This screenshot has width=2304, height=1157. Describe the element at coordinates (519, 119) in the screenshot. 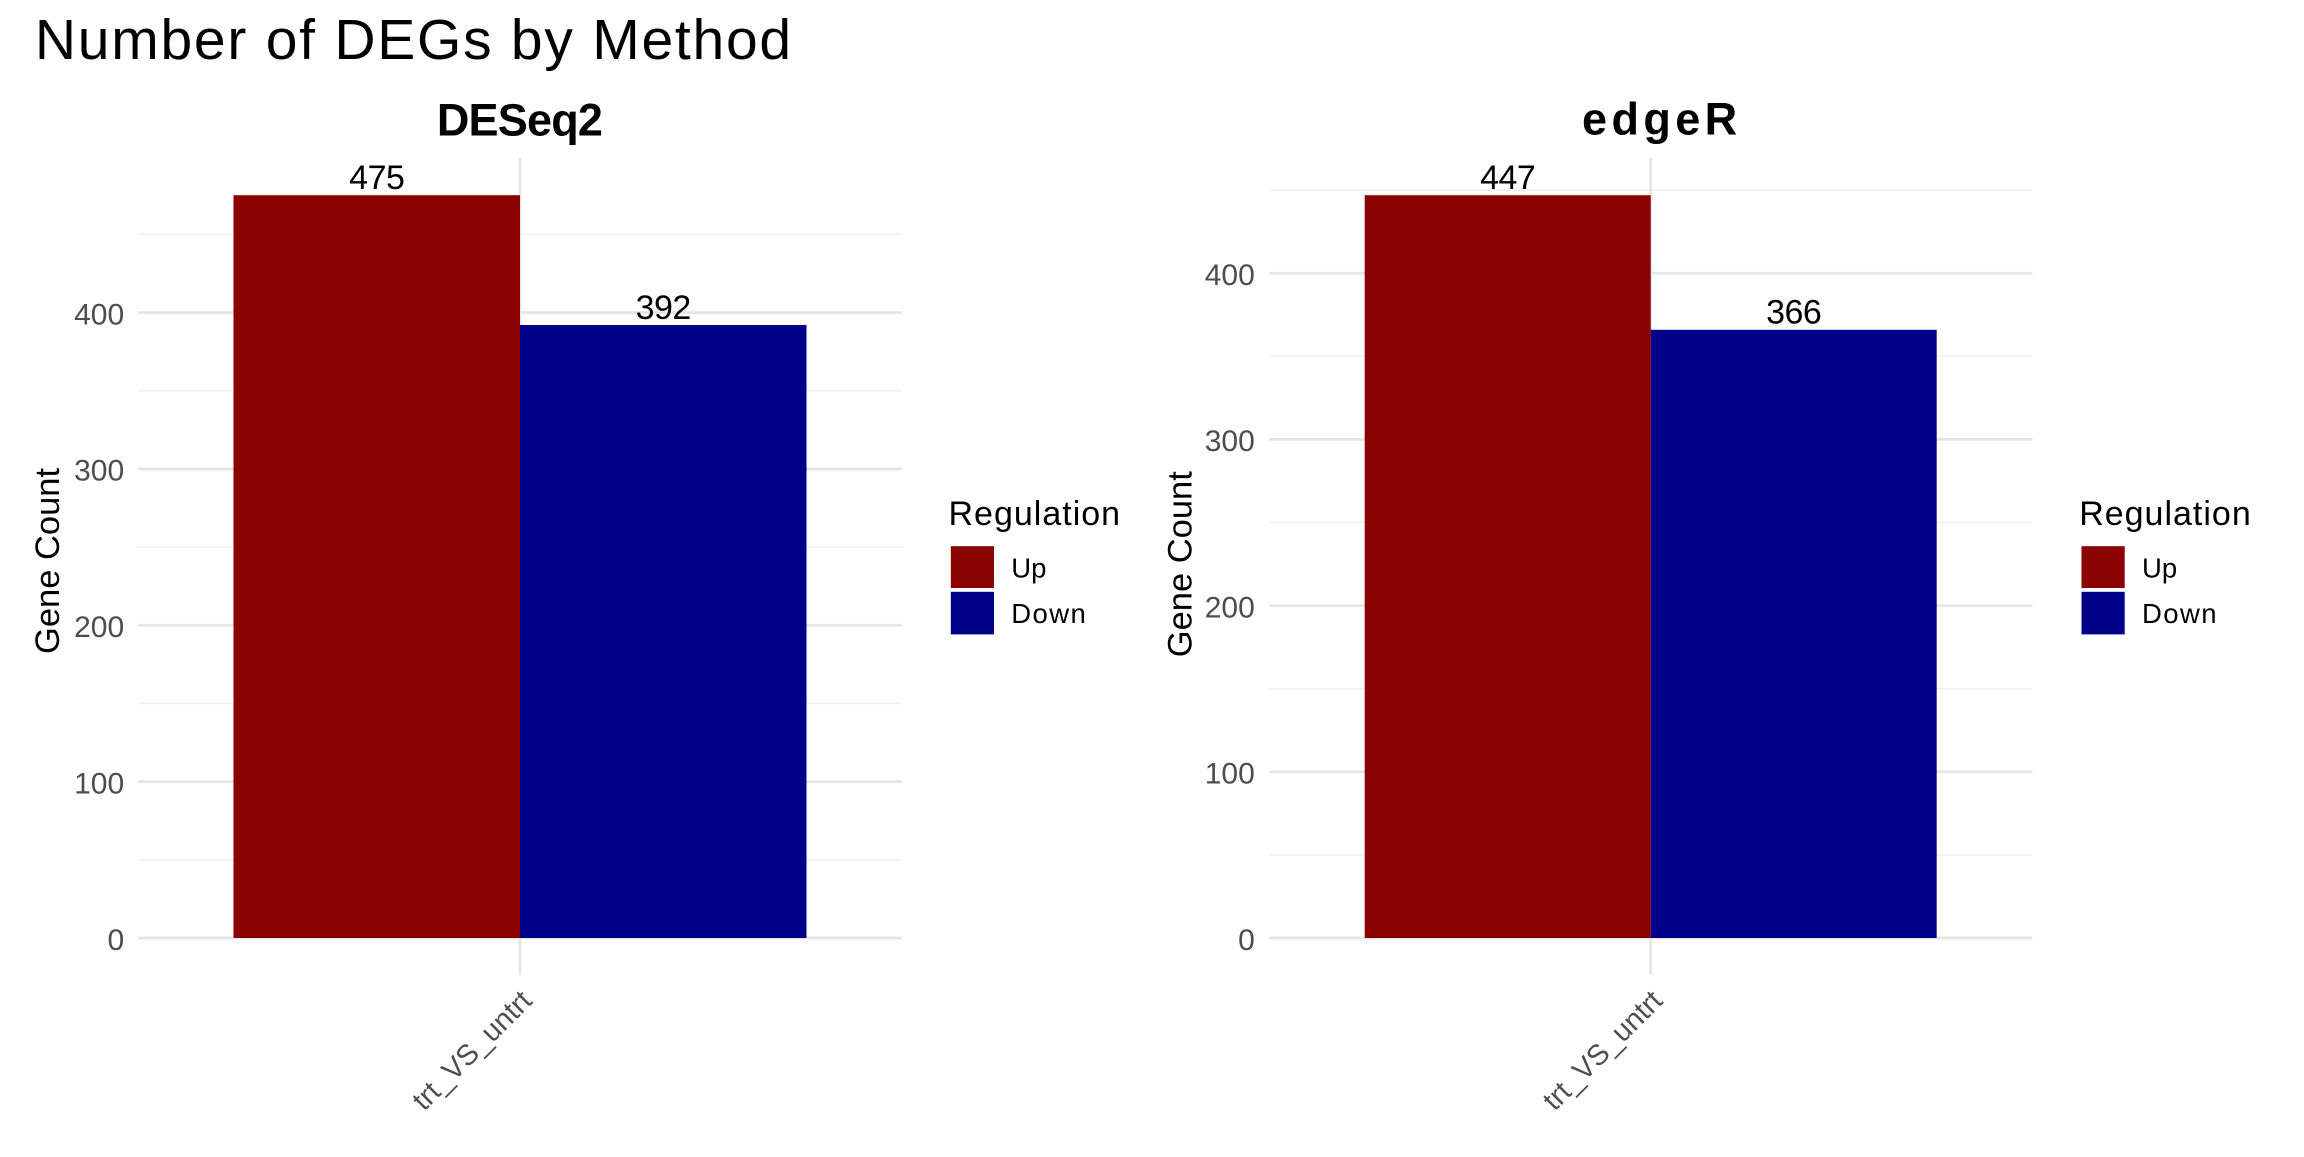

I see `svg-text: DESeq2` at that location.